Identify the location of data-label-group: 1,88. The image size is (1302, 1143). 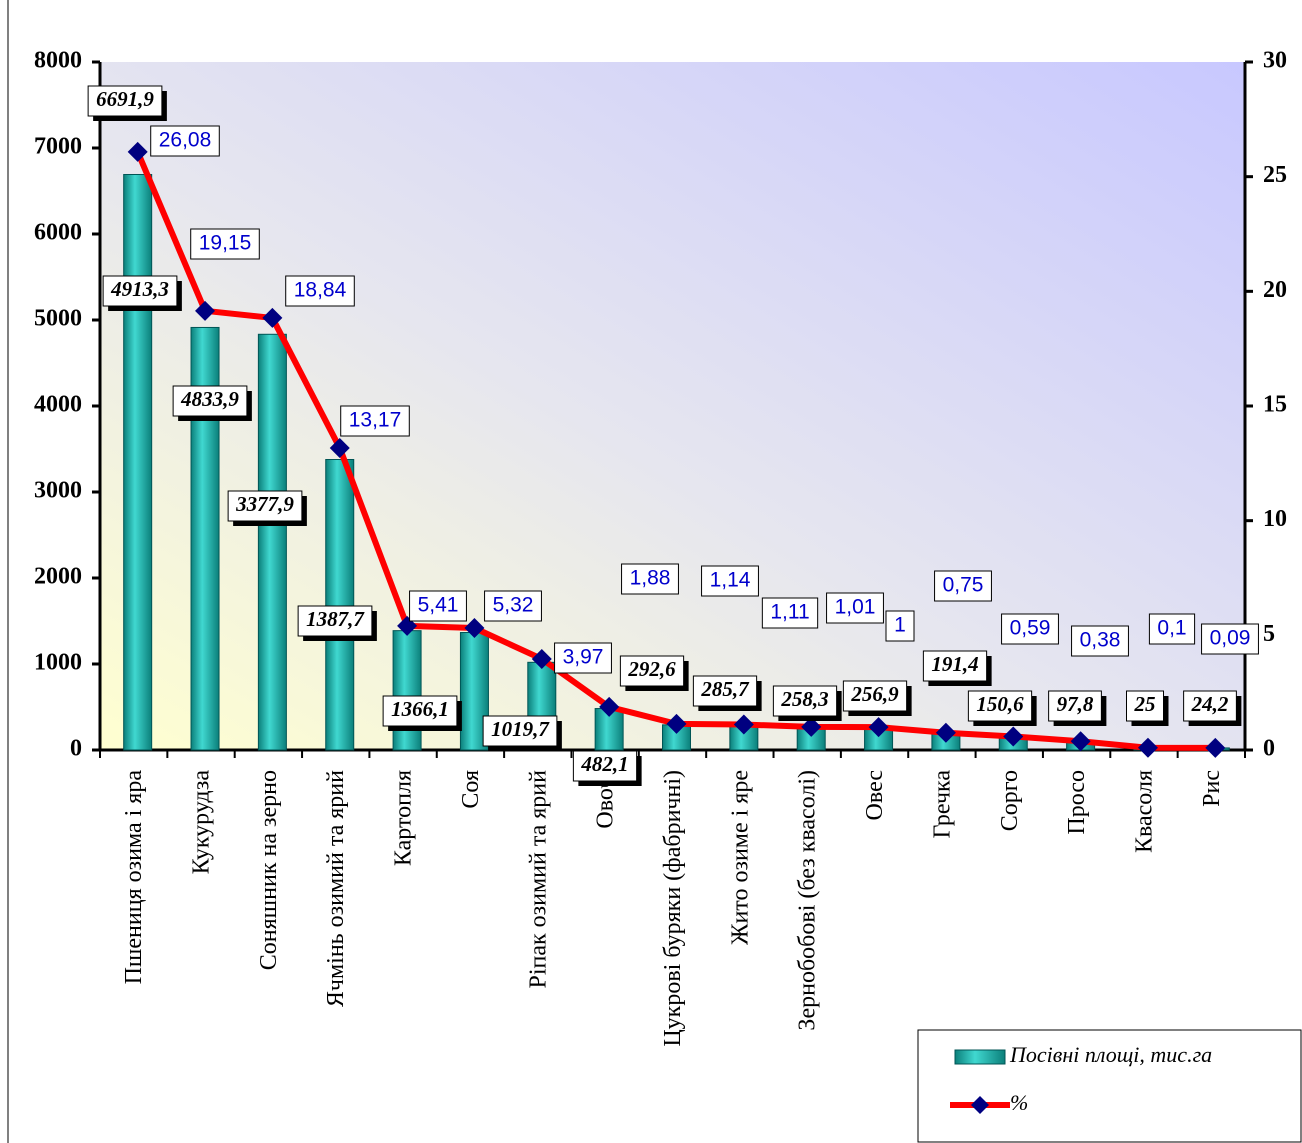
(650, 579).